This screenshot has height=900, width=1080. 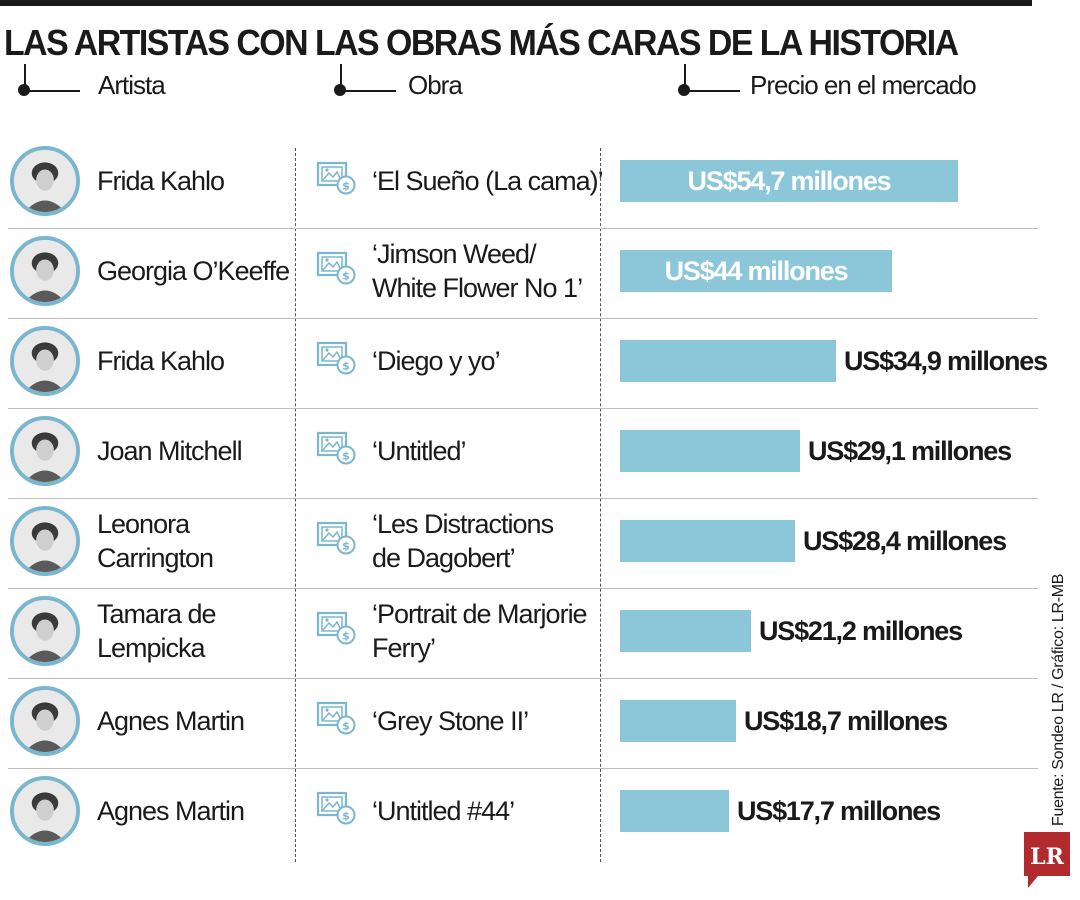 I want to click on artist-name: Tamara de Lempicka, so click(x=157, y=631).